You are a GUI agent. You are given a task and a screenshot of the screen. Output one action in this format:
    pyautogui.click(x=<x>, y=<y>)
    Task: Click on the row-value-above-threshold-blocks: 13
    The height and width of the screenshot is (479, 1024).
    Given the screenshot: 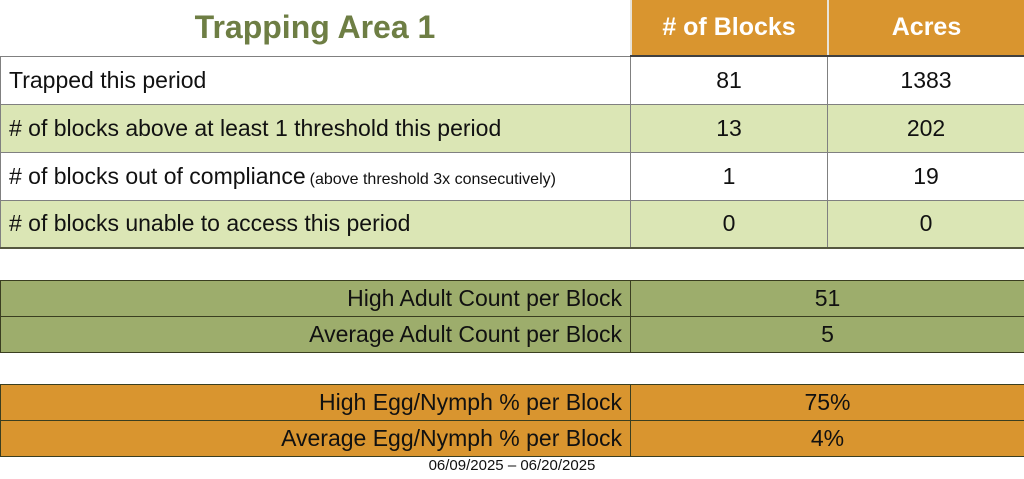 What is the action you would take?
    pyautogui.click(x=729, y=128)
    